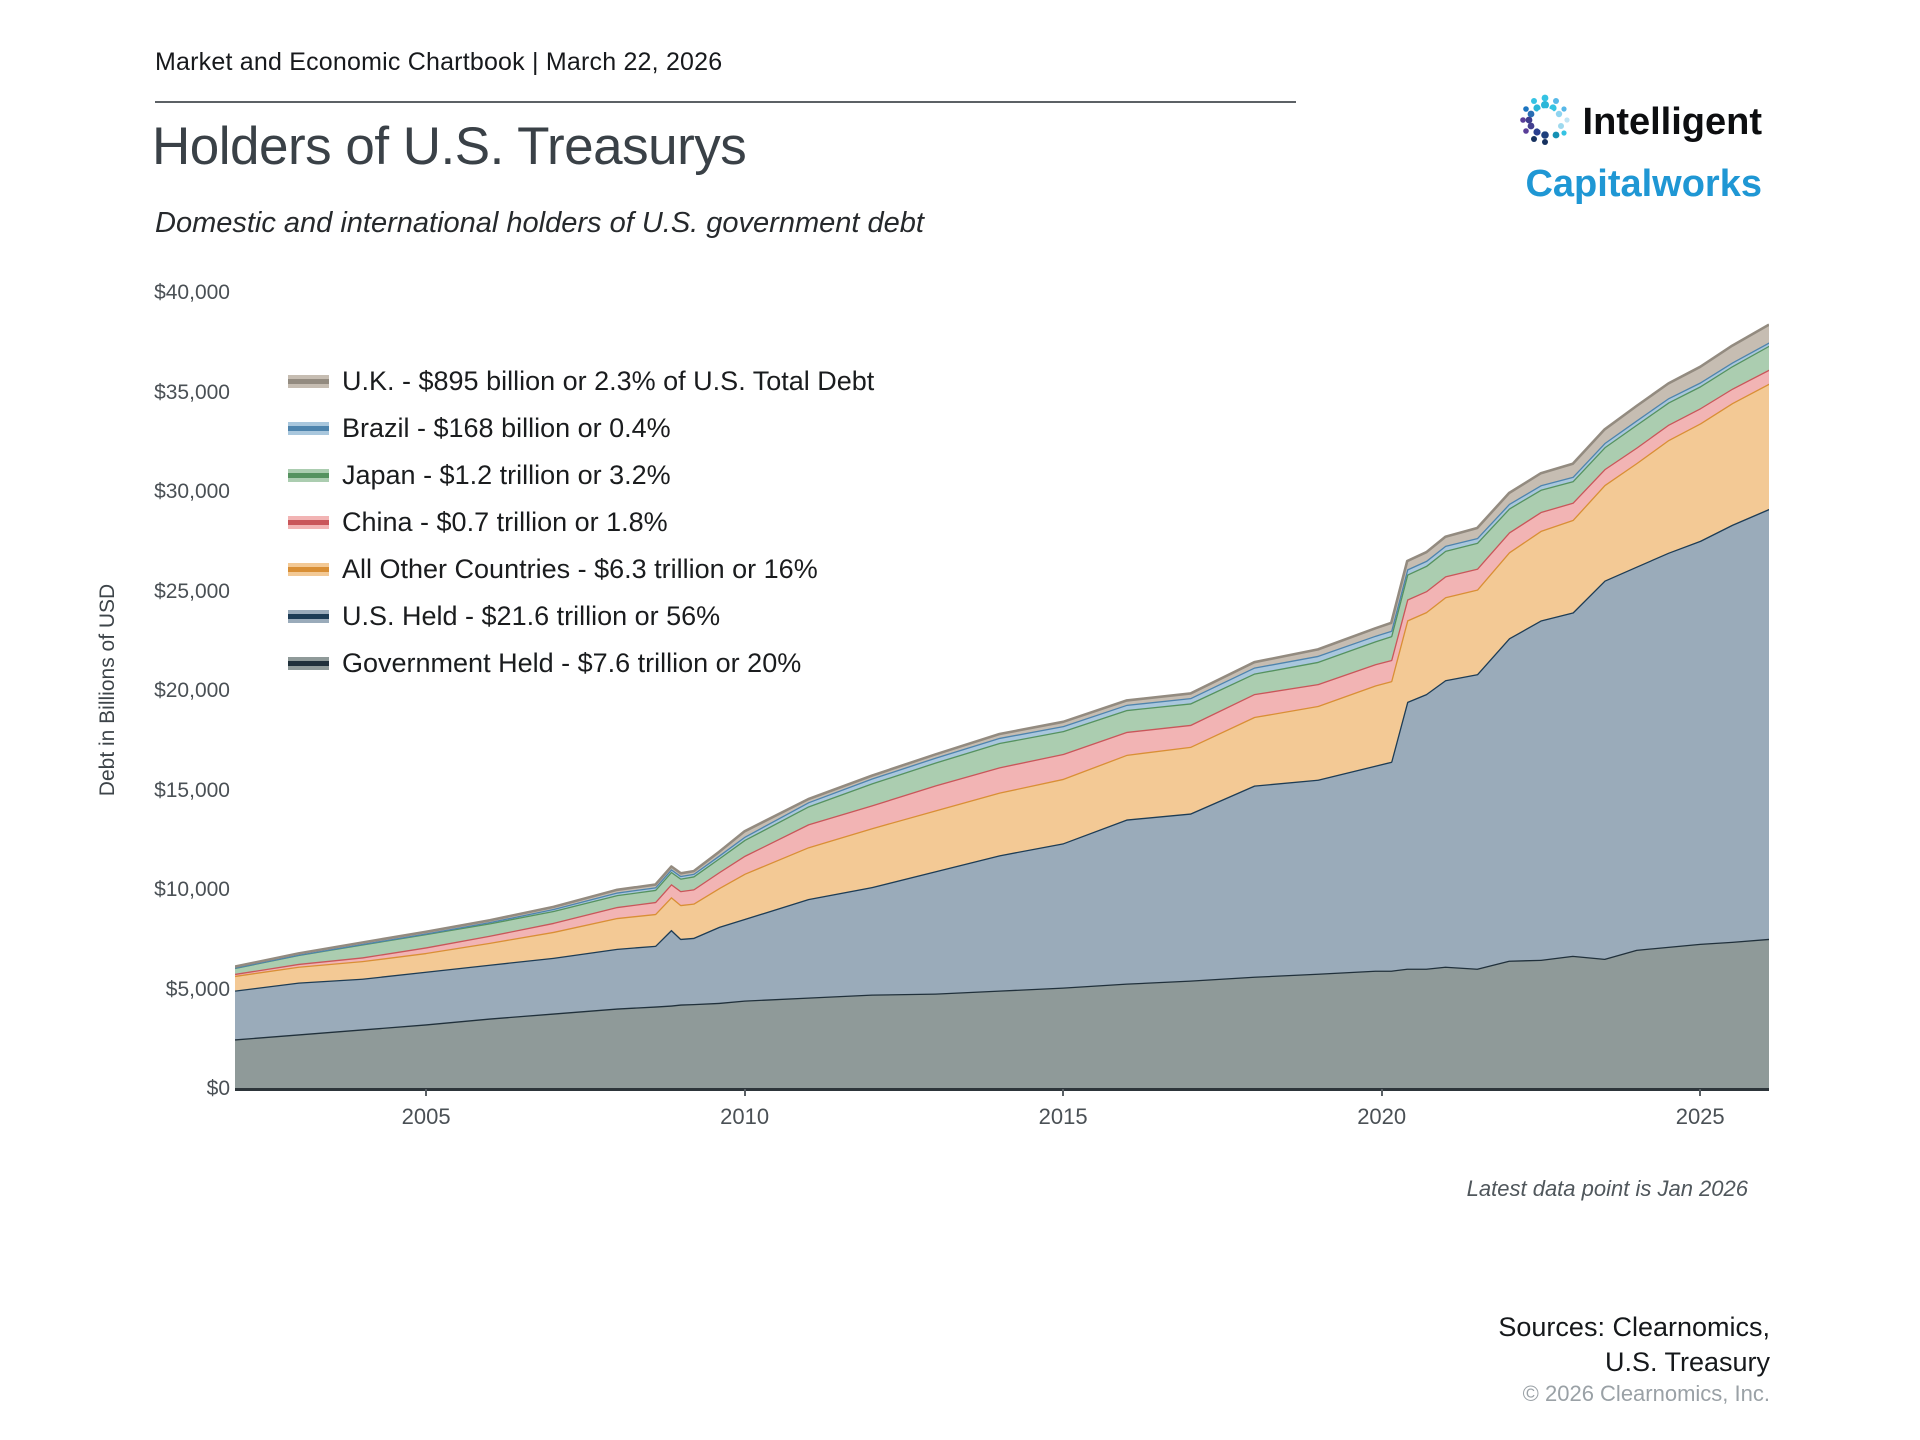 The height and width of the screenshot is (1440, 1920). I want to click on y-tick-label: $20,000, so click(192, 690).